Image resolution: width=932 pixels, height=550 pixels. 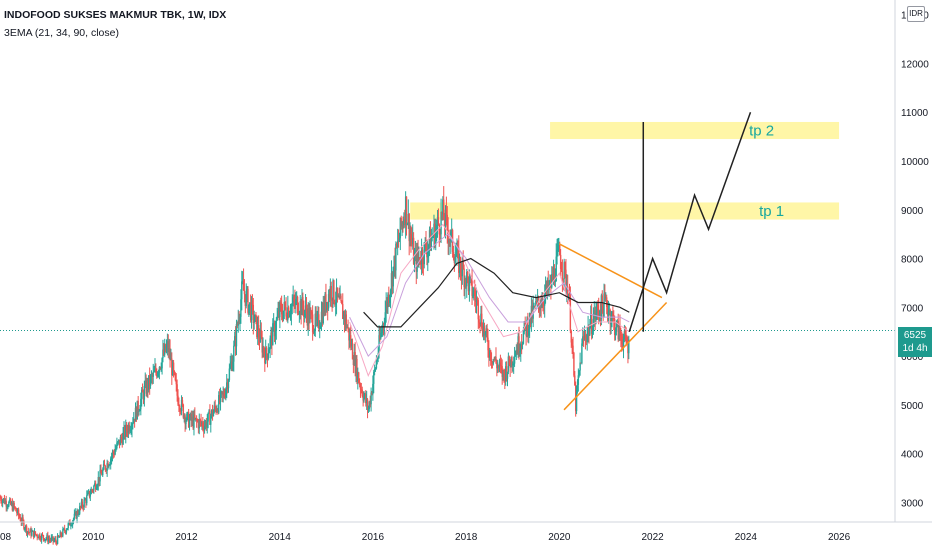 What do you see at coordinates (912, 503) in the screenshot?
I see `y-tick-label: 3000` at bounding box center [912, 503].